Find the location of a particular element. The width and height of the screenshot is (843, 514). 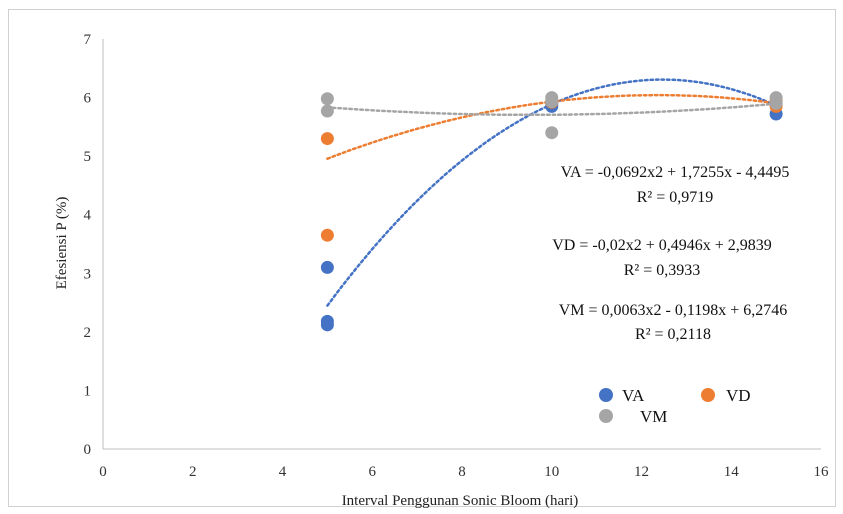

legend-label-va: VA is located at coordinates (633, 395).